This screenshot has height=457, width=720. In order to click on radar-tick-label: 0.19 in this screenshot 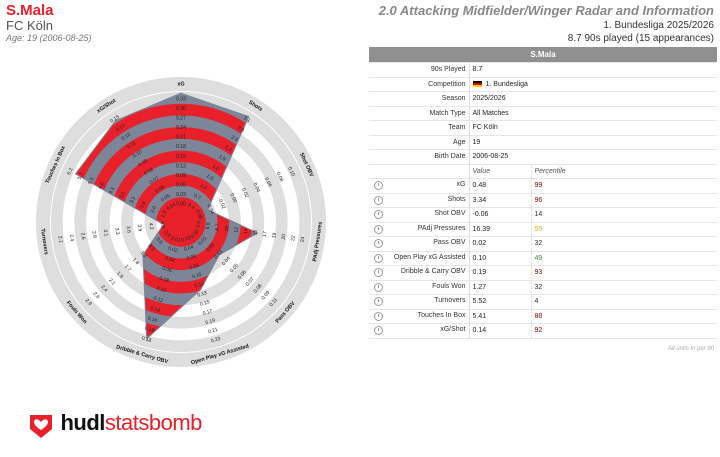, I will do `click(210, 322)`.